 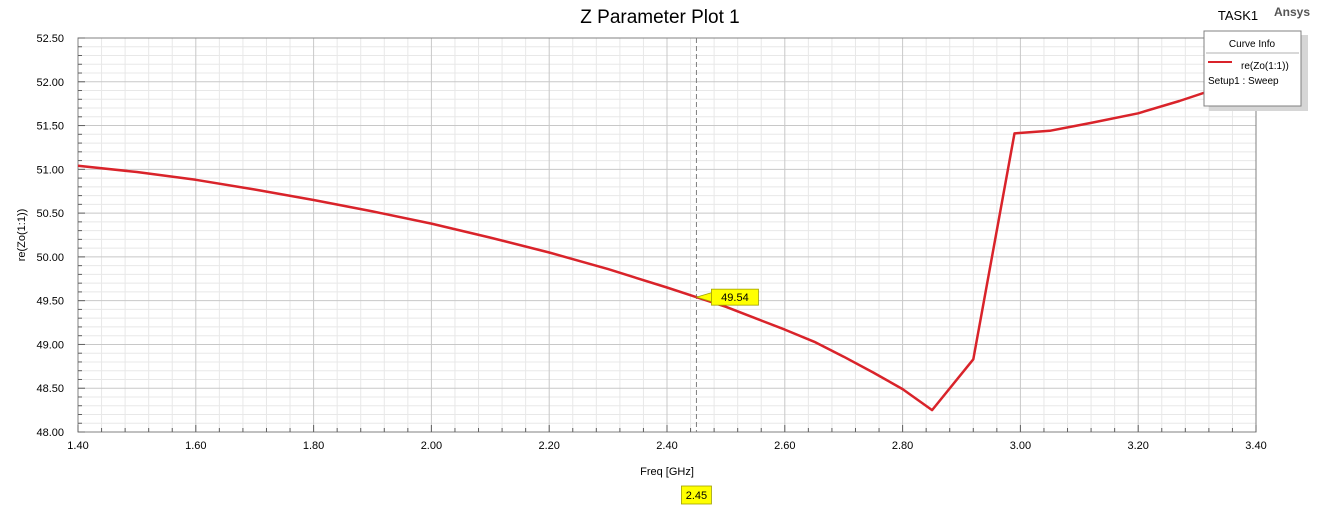 I want to click on x-tick-label: 3.00, so click(x=1020, y=446).